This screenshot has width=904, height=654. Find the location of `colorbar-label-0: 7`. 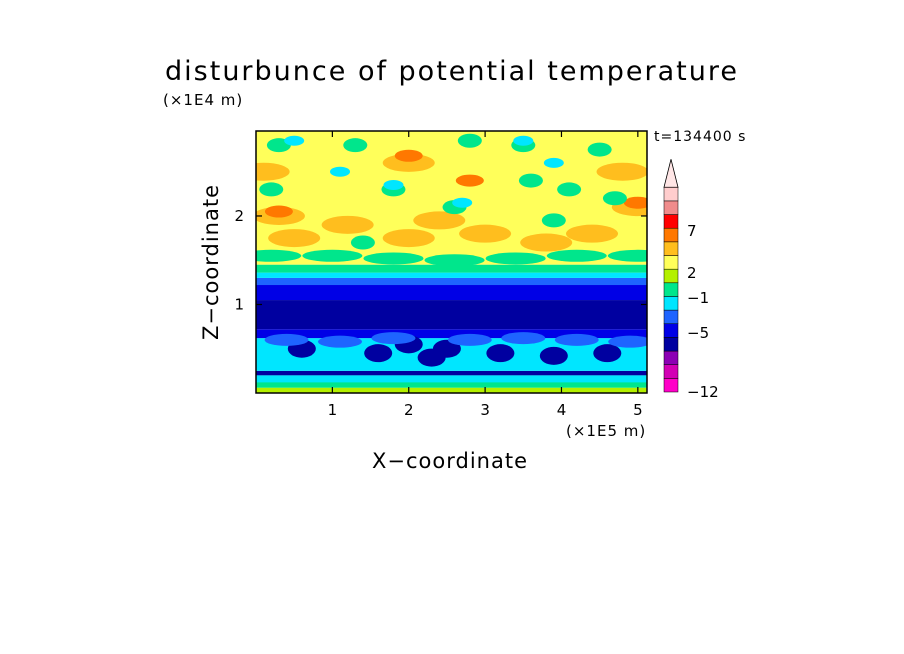

colorbar-label-0: 7 is located at coordinates (692, 231).